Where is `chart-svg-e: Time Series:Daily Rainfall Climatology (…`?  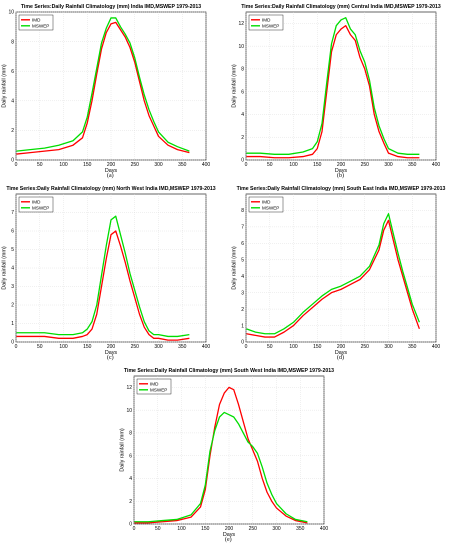
chart-svg-e: Time Series:Daily Rainfall Climatology (… is located at coordinates (227, 453).